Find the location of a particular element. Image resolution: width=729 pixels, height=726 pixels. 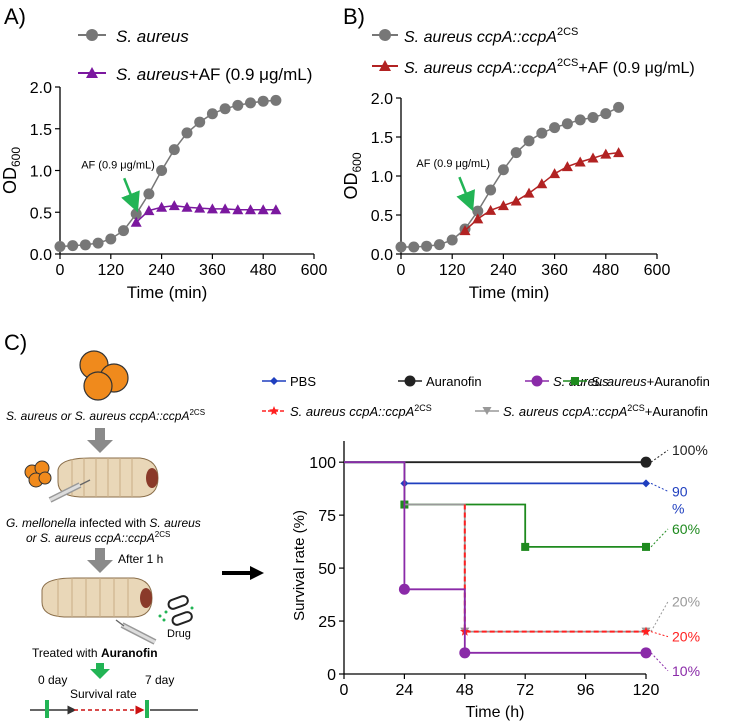

y-tick-label-b: 2.0 is located at coordinates (382, 99).